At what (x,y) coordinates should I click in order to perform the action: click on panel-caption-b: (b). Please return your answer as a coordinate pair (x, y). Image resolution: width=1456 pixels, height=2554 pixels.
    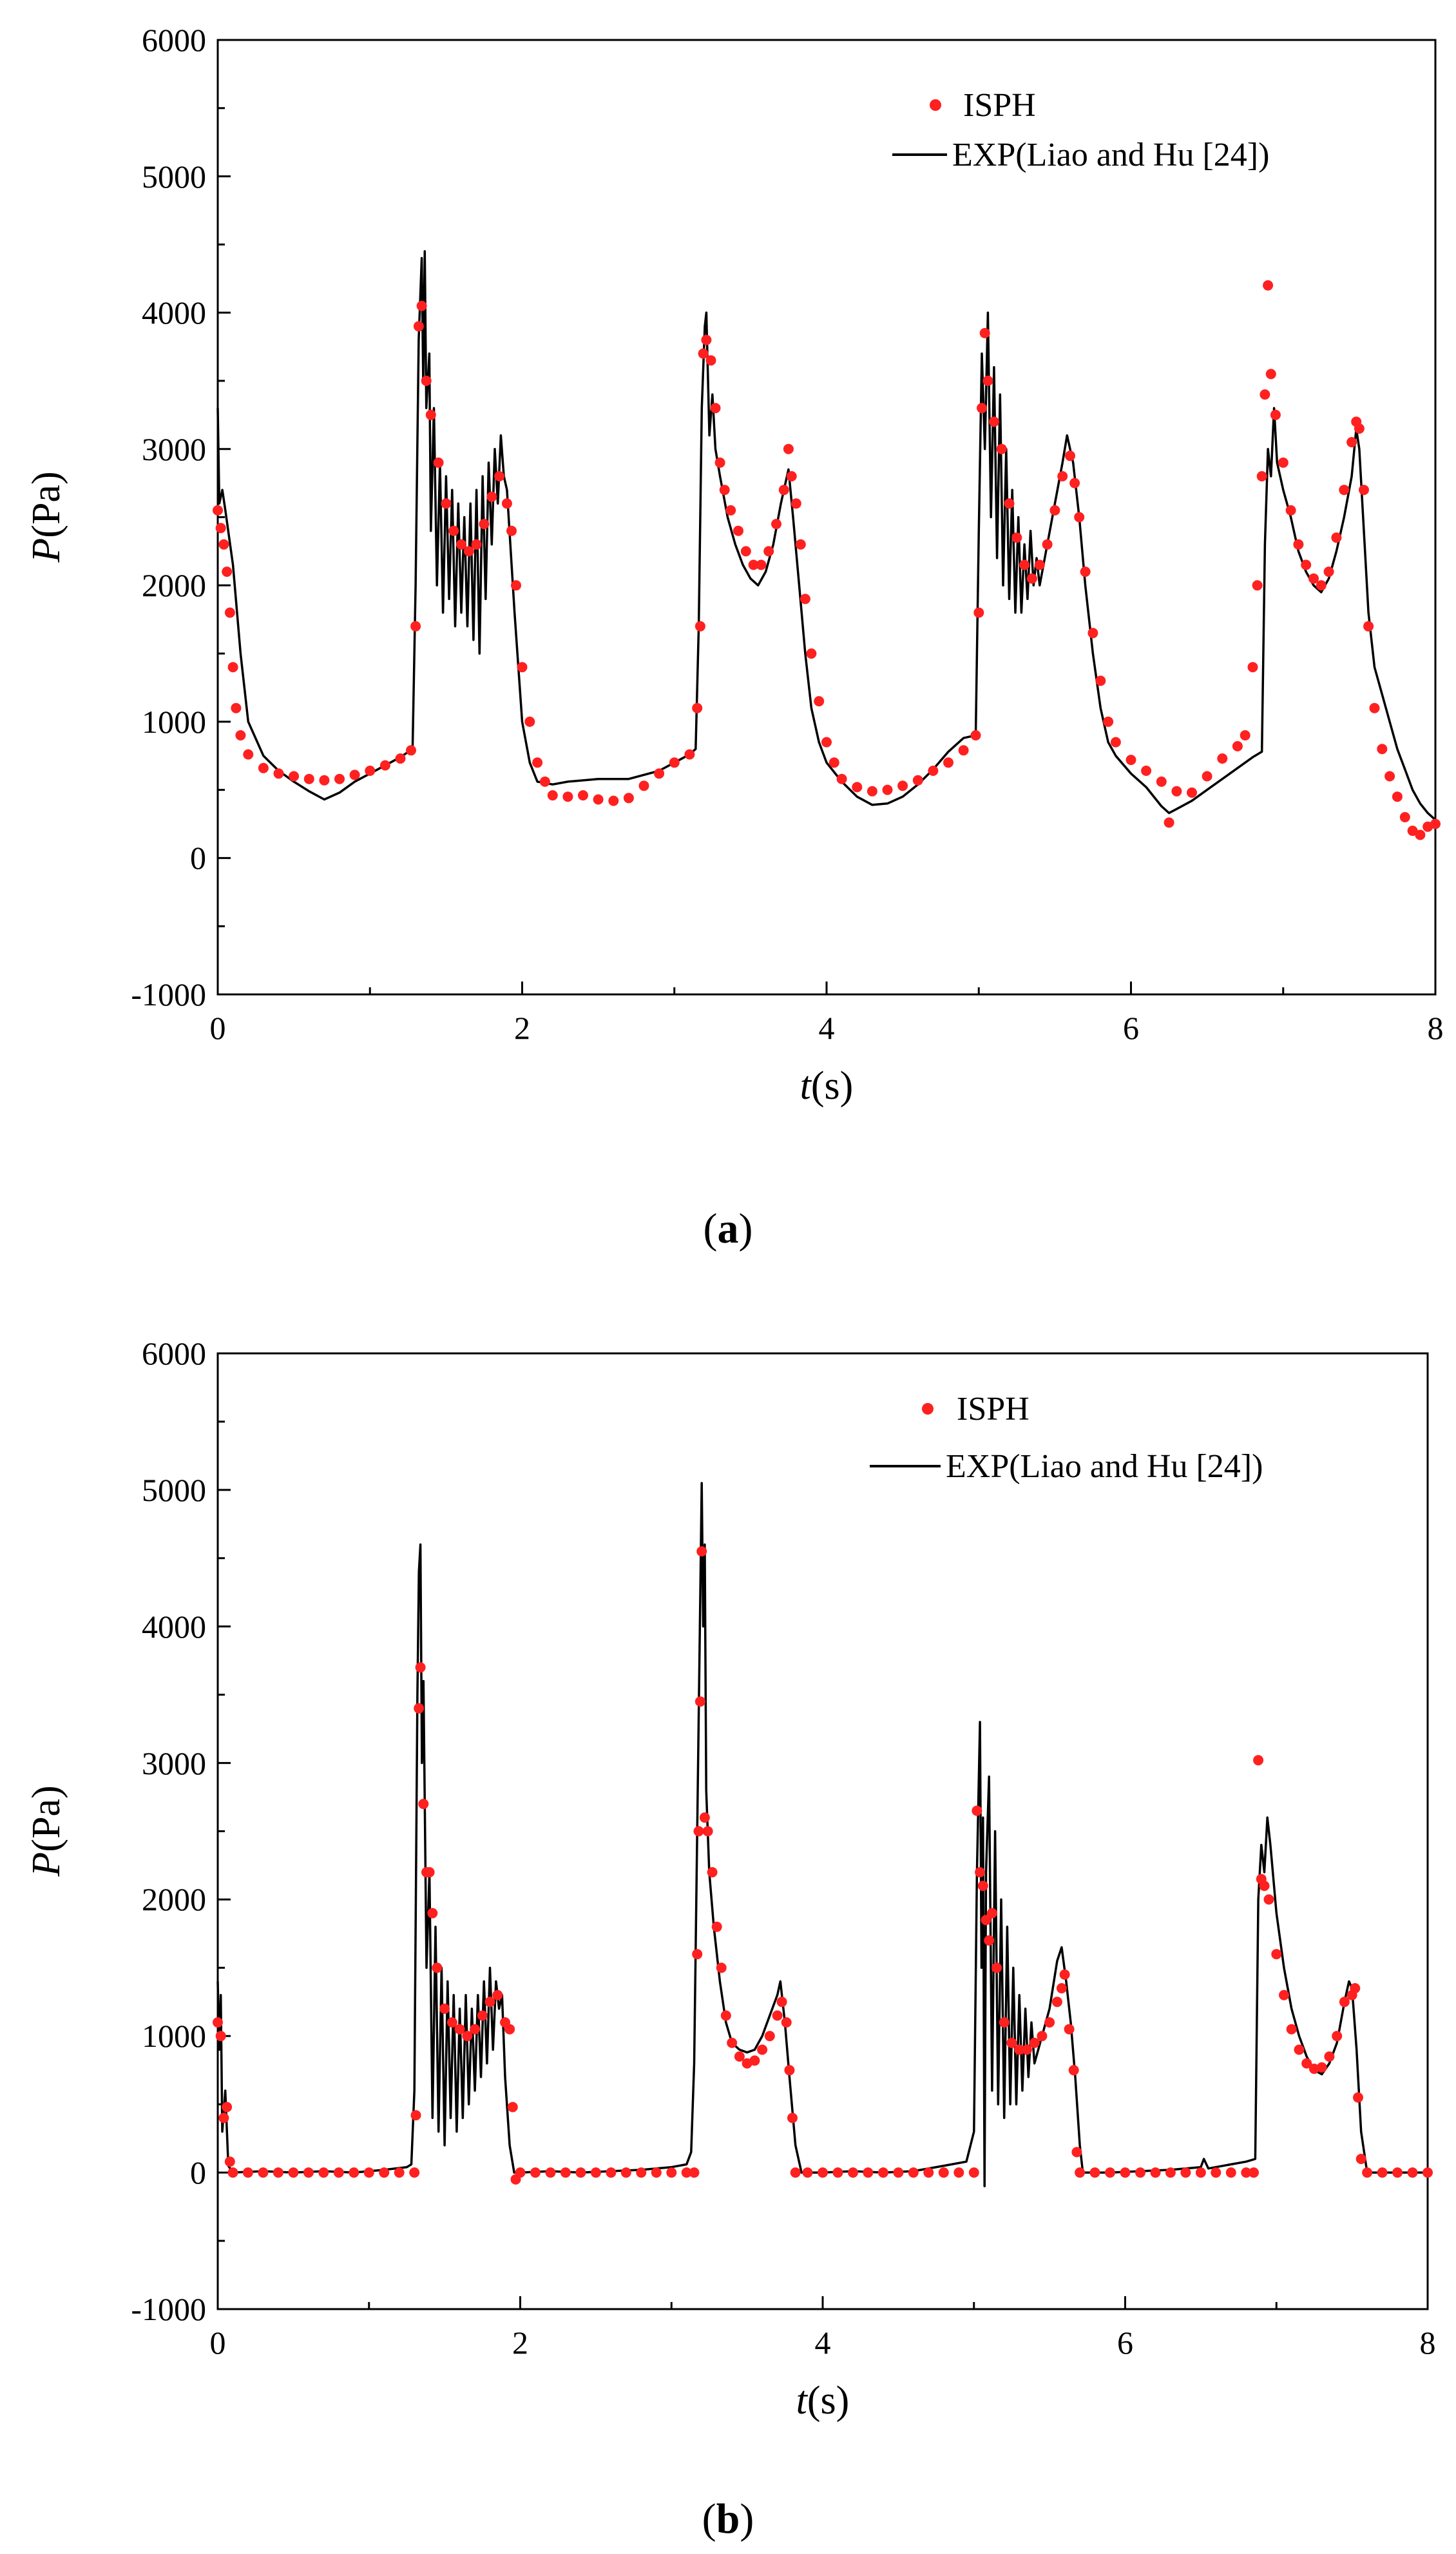
    Looking at the image, I should click on (728, 2518).